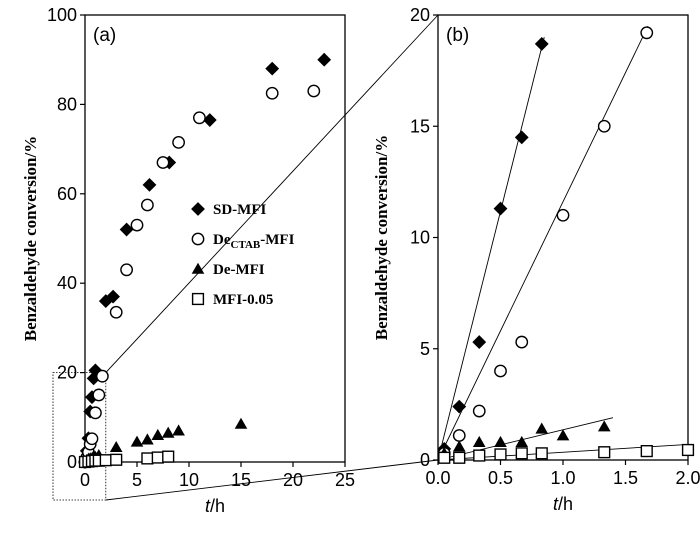  I want to click on y-tick-label: 40, so click(67, 283).